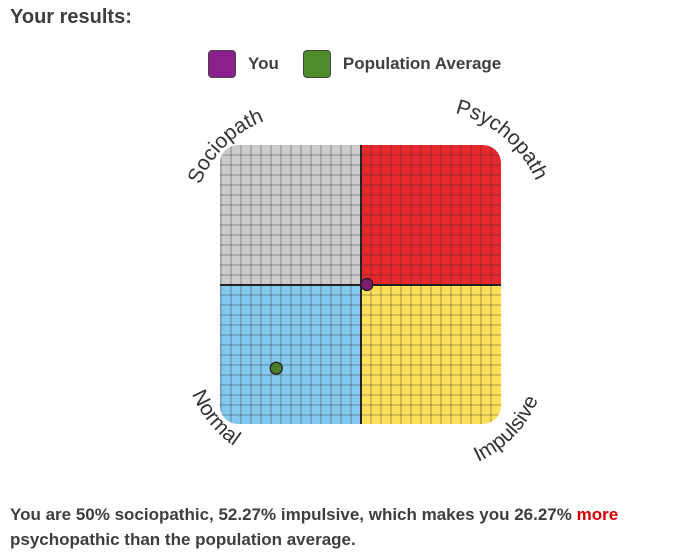  I want to click on legend-label-you: You, so click(263, 63).